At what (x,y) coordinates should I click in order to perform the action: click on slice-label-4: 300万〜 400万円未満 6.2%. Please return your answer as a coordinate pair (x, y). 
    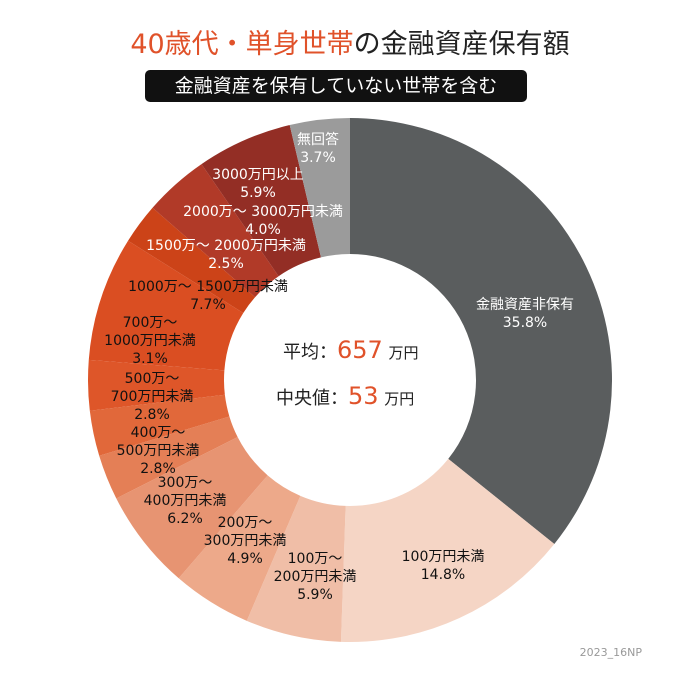
    Looking at the image, I should click on (185, 501).